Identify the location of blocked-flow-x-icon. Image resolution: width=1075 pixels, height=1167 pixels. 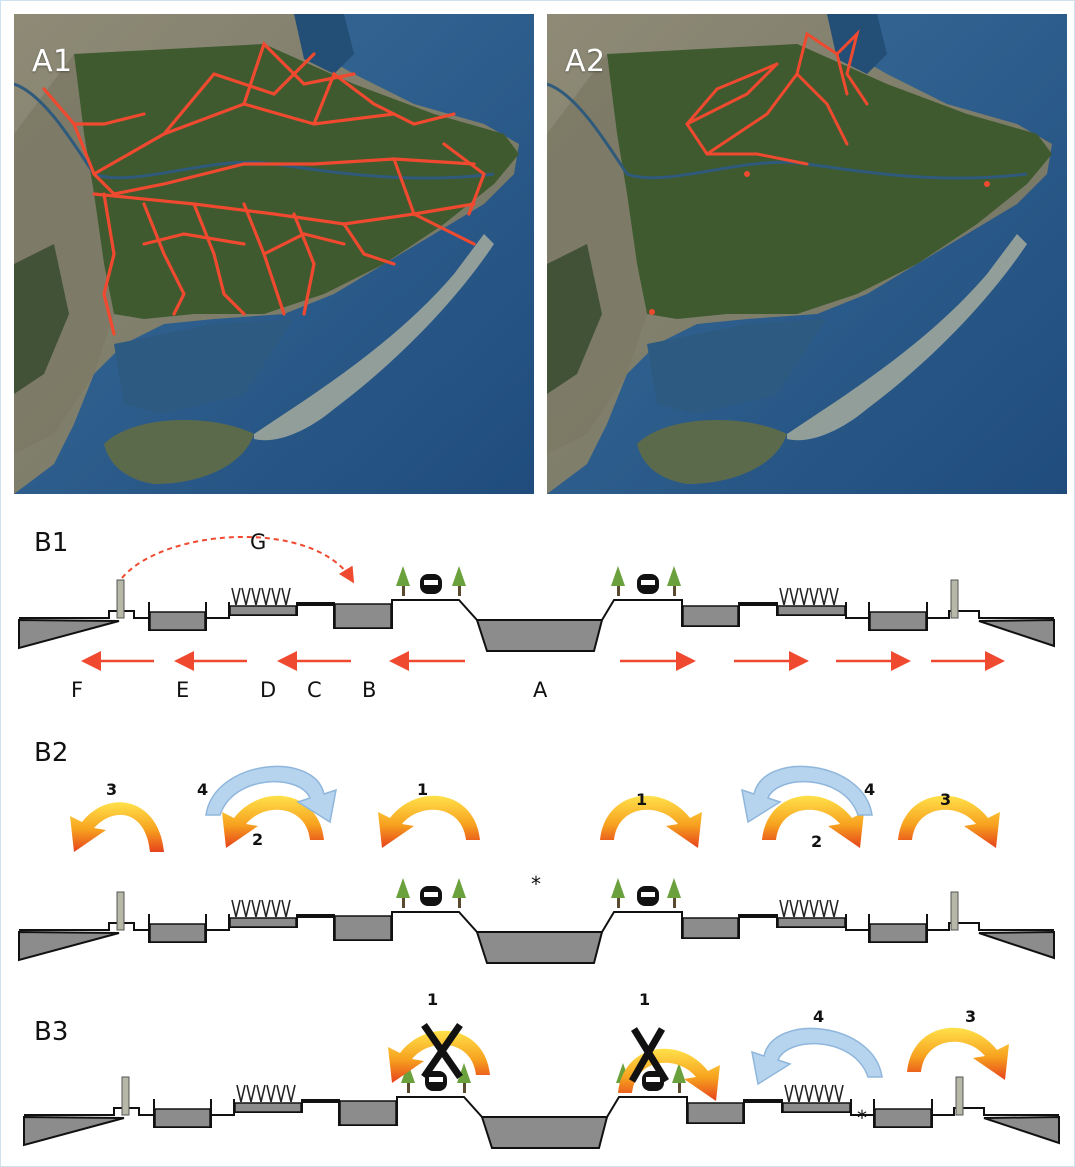
(545, 1053).